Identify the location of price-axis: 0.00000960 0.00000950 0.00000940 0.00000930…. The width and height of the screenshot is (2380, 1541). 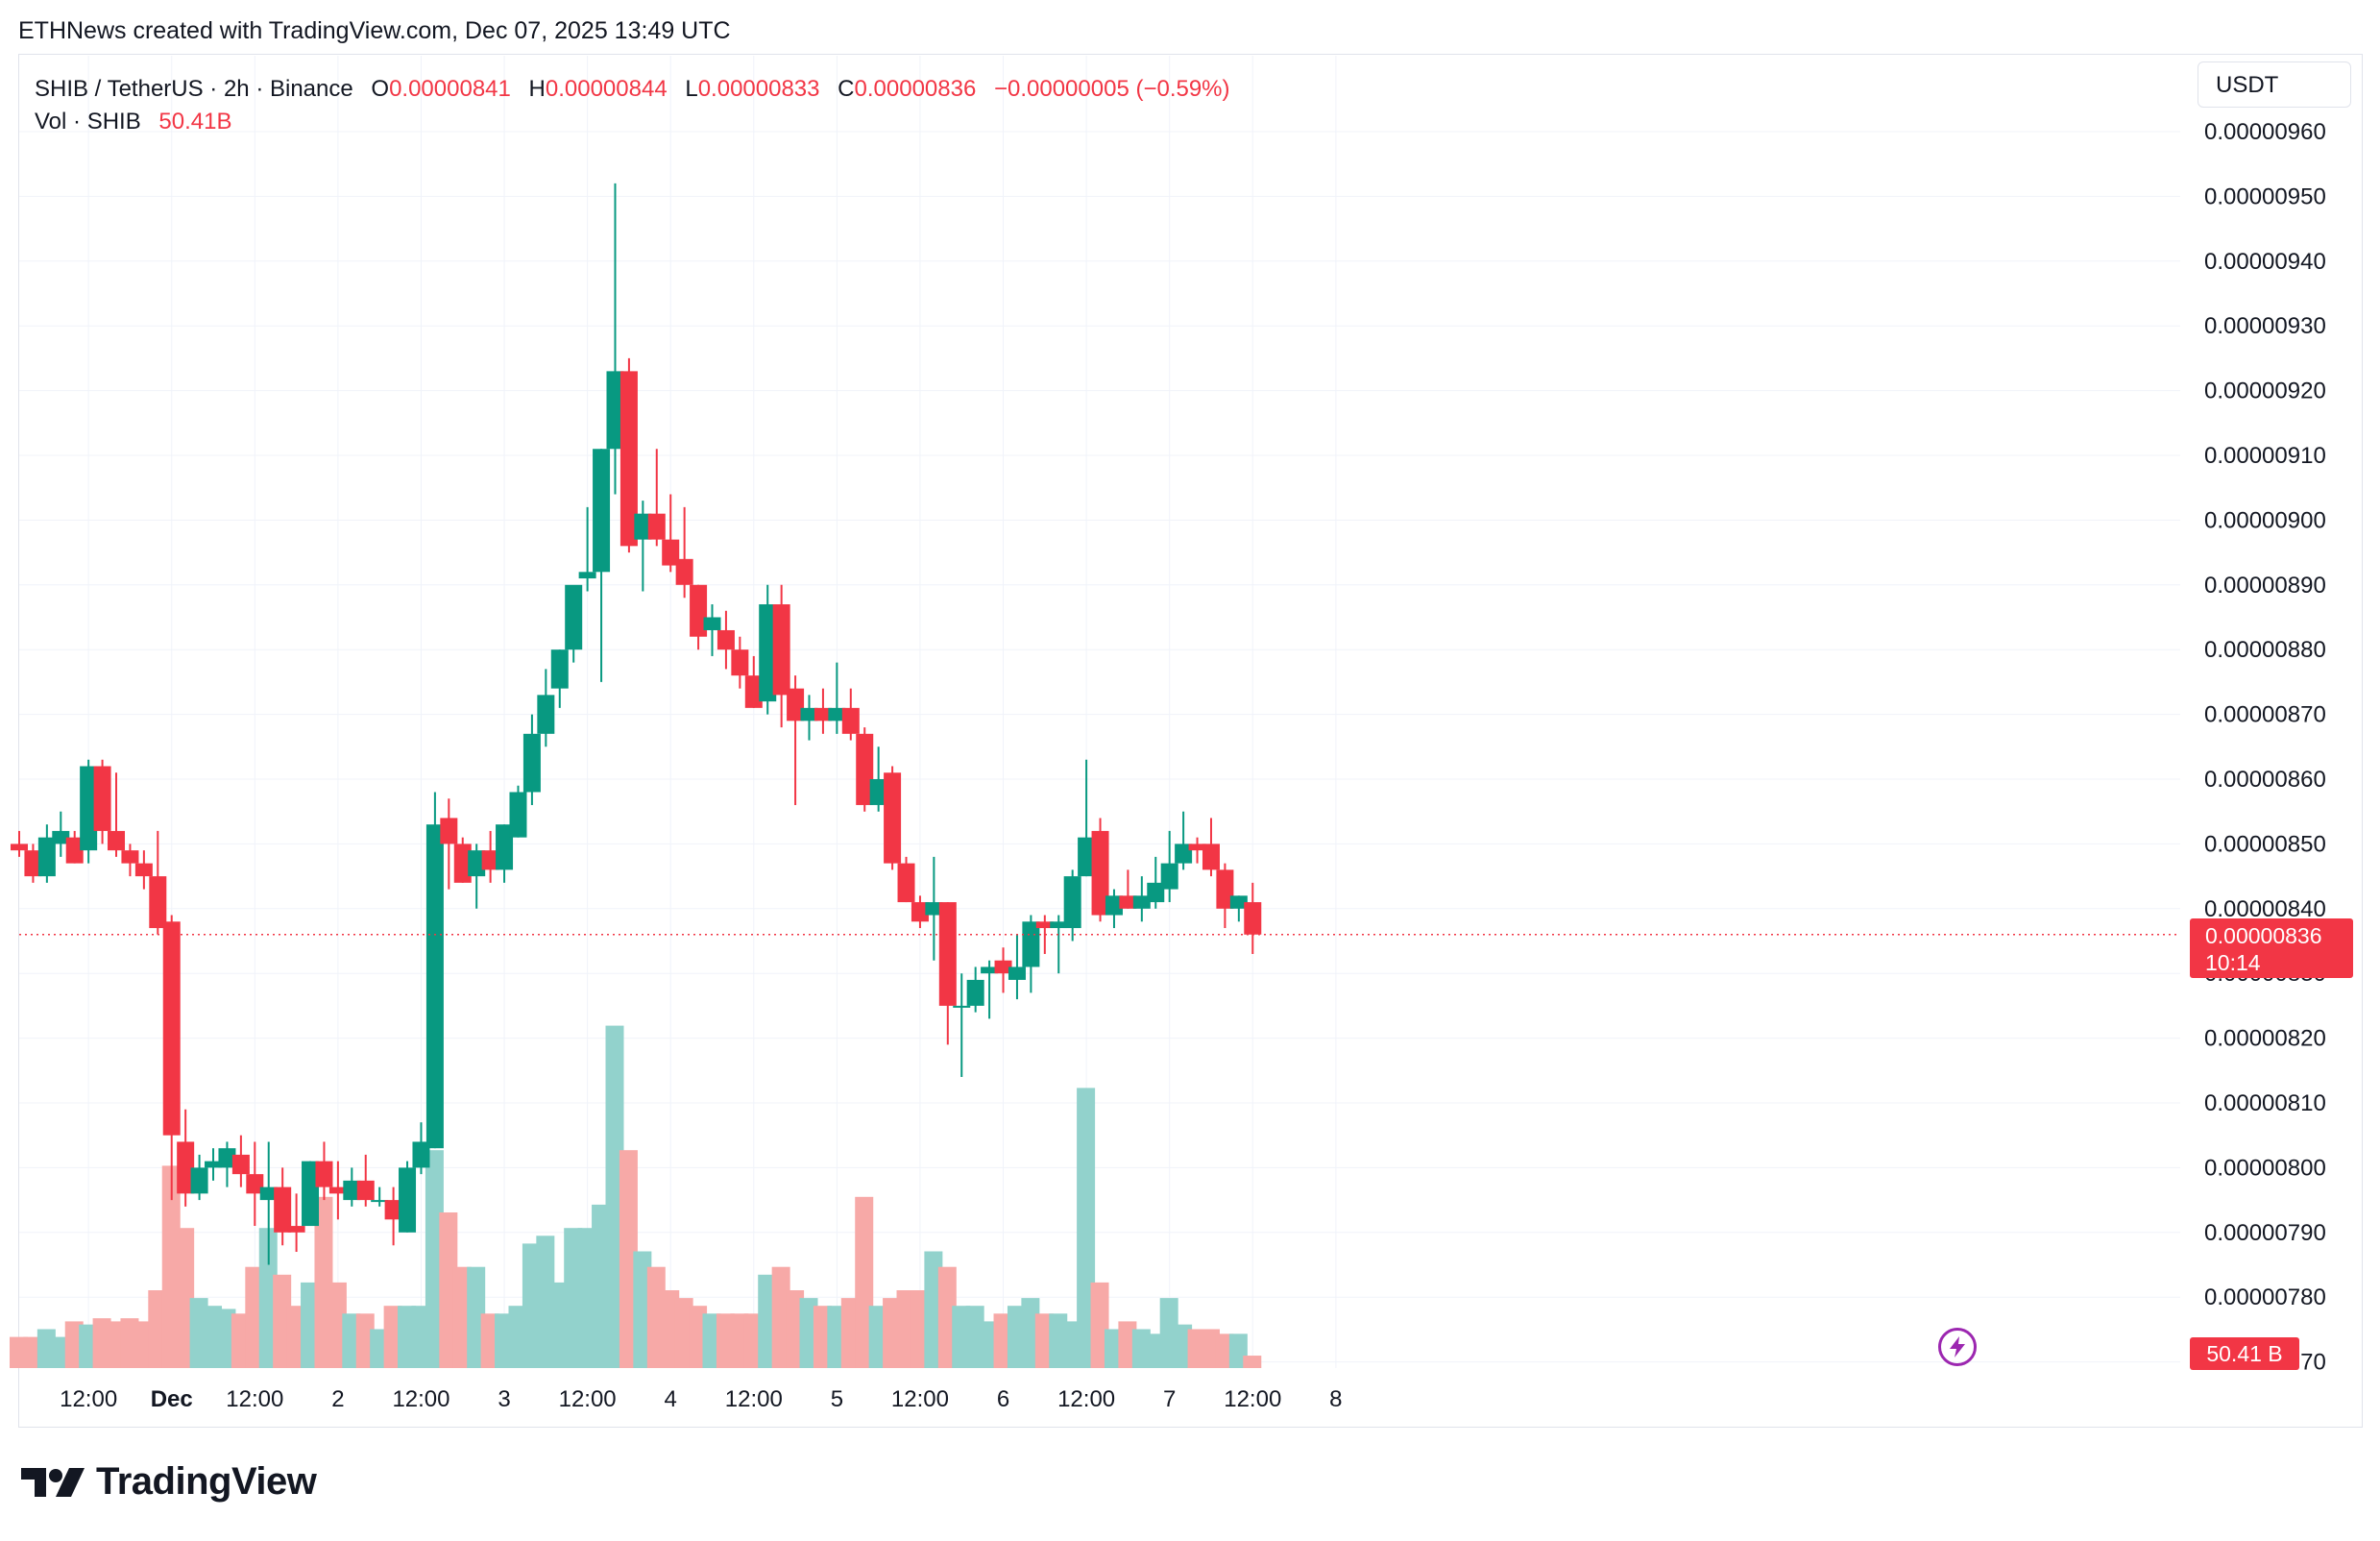
(2265, 748).